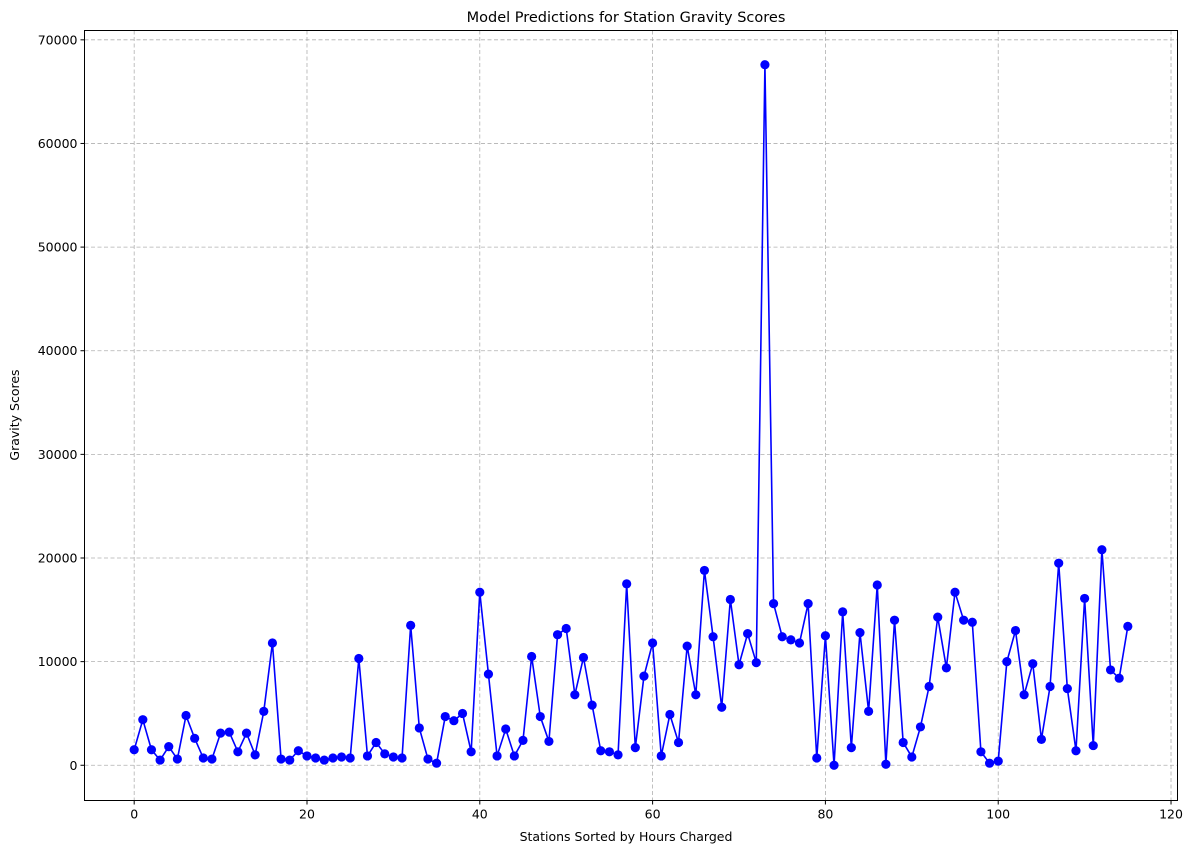  Describe the element at coordinates (1171, 814) in the screenshot. I see `x-tick-label: 120` at that location.